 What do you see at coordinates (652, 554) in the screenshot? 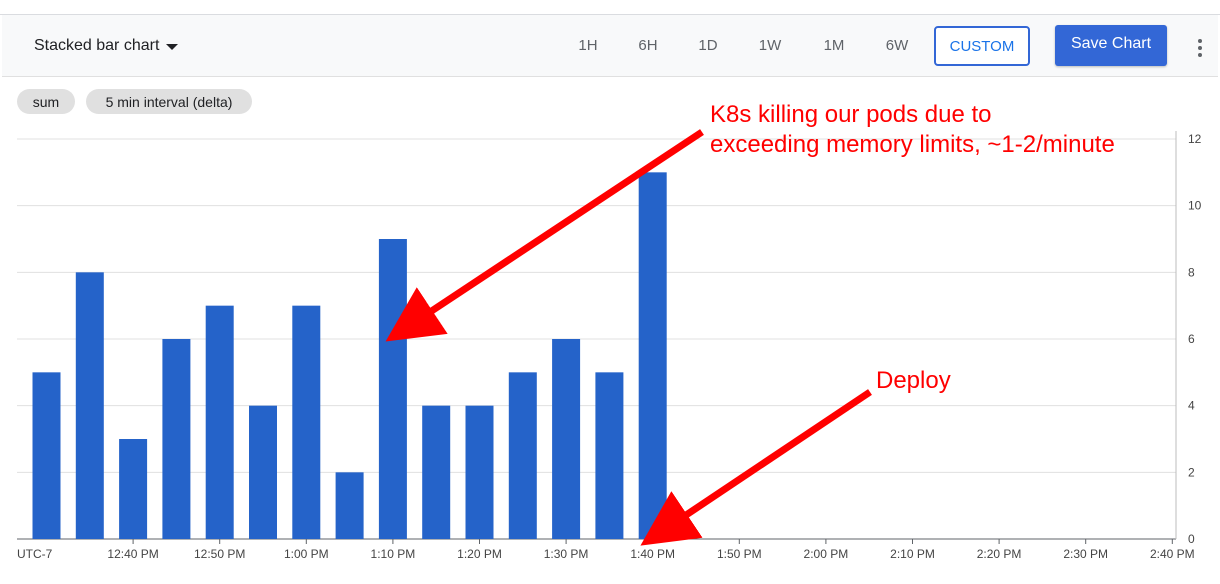
I see `x-tick-label-6: 1:40 PM` at bounding box center [652, 554].